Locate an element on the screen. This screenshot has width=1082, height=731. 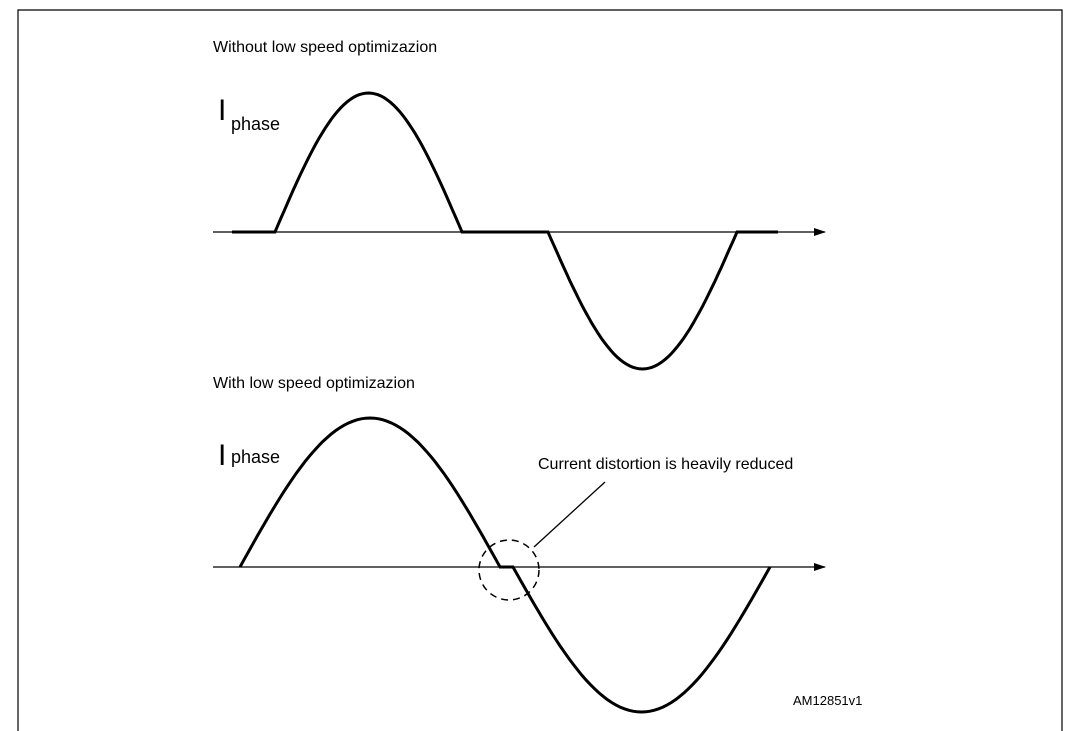
figure-id: AM12851v1 is located at coordinates (827, 700).